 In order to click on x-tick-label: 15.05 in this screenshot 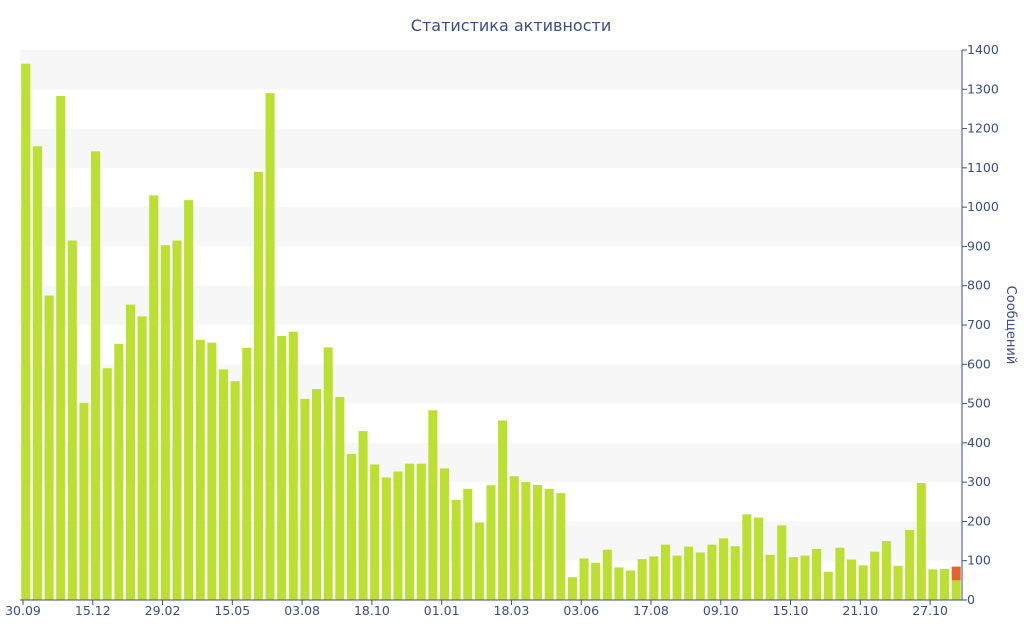, I will do `click(232, 610)`.